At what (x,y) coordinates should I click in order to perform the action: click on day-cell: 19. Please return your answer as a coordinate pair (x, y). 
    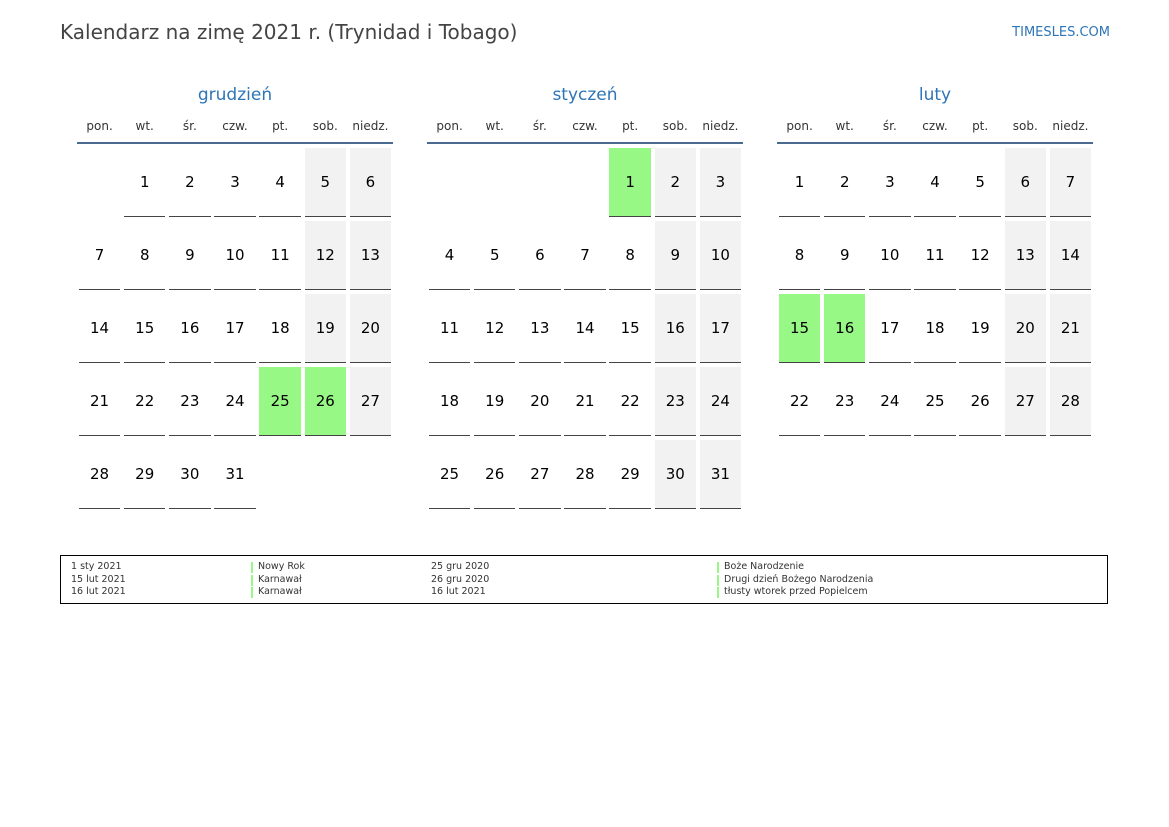
    Looking at the image, I should click on (980, 328).